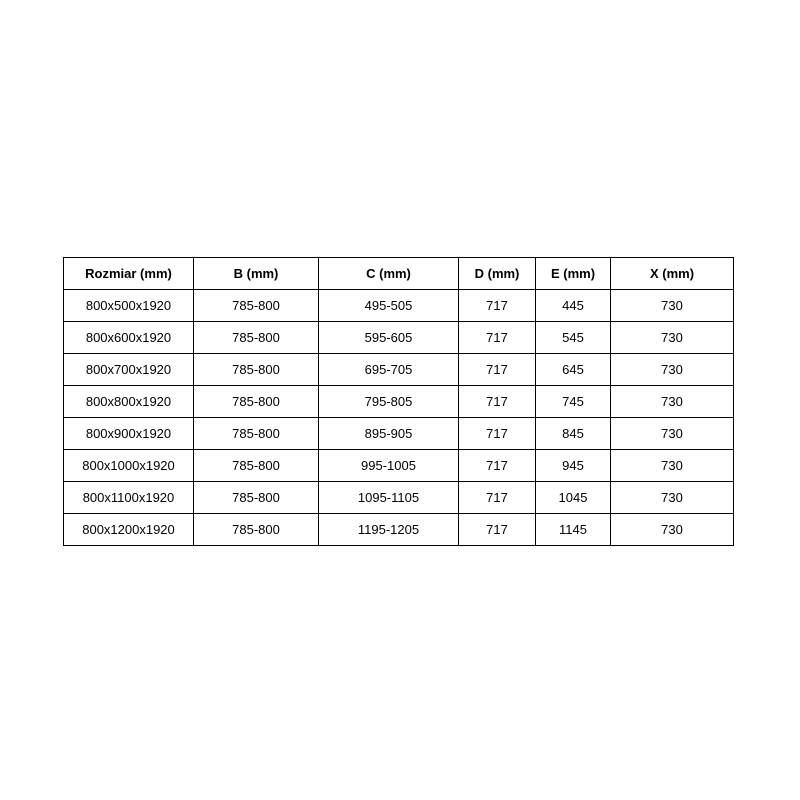 This screenshot has height=800, width=800. I want to click on table-cell: 495-505, so click(388, 305).